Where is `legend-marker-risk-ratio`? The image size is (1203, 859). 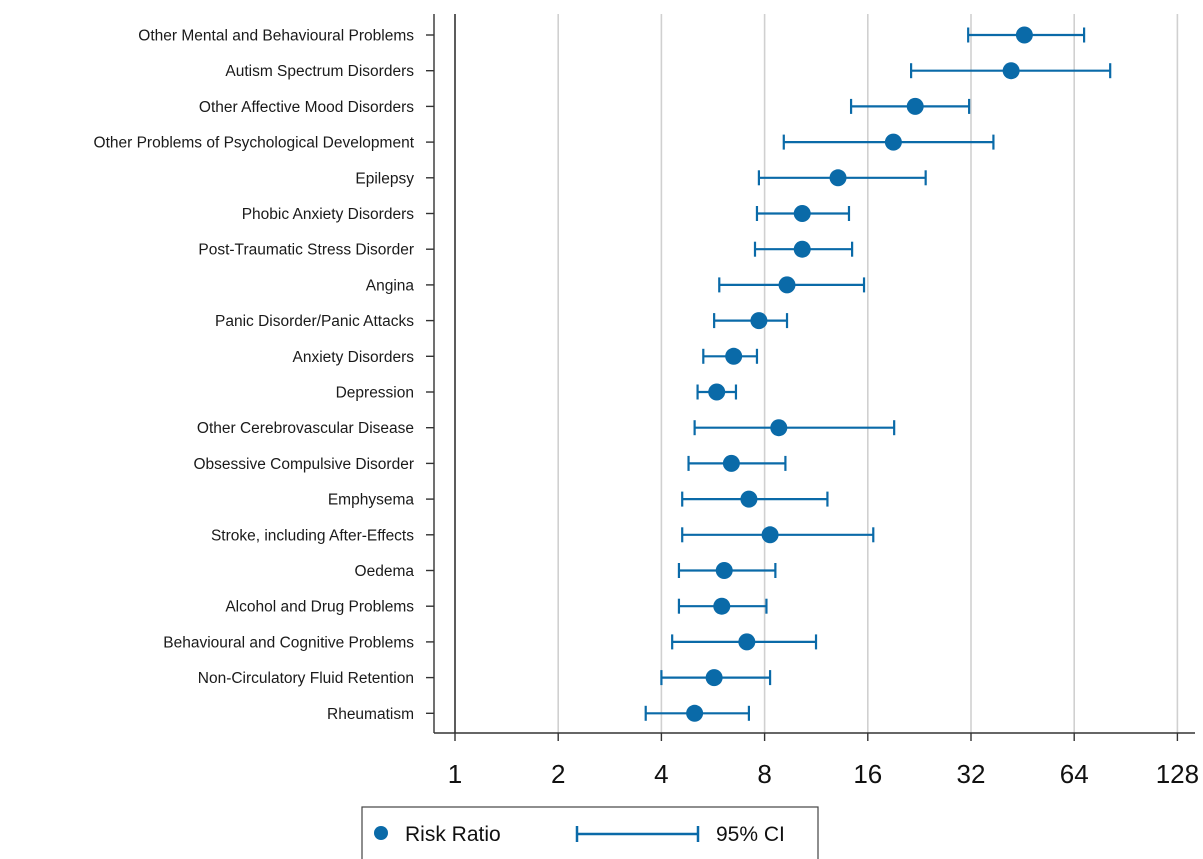
legend-marker-risk-ratio is located at coordinates (381, 833).